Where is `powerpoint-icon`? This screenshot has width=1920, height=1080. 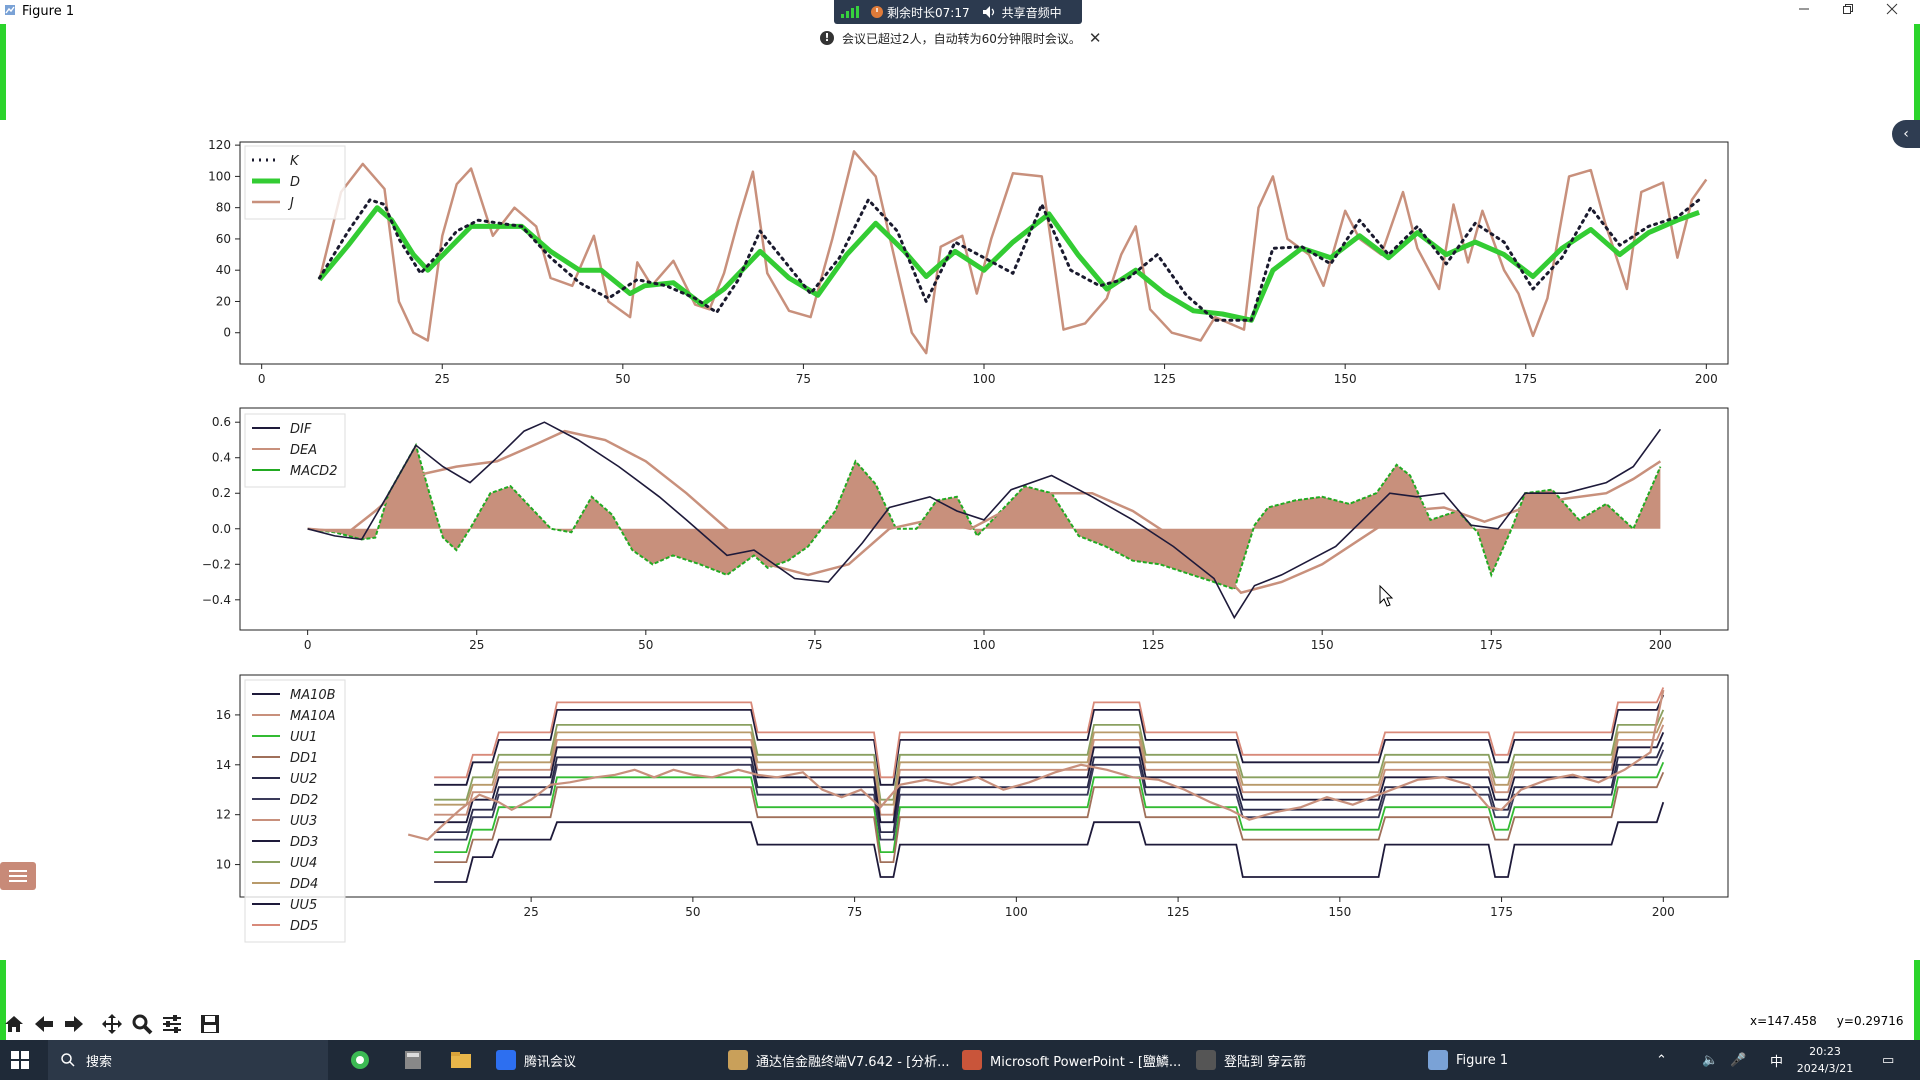
powerpoint-icon is located at coordinates (972, 1060).